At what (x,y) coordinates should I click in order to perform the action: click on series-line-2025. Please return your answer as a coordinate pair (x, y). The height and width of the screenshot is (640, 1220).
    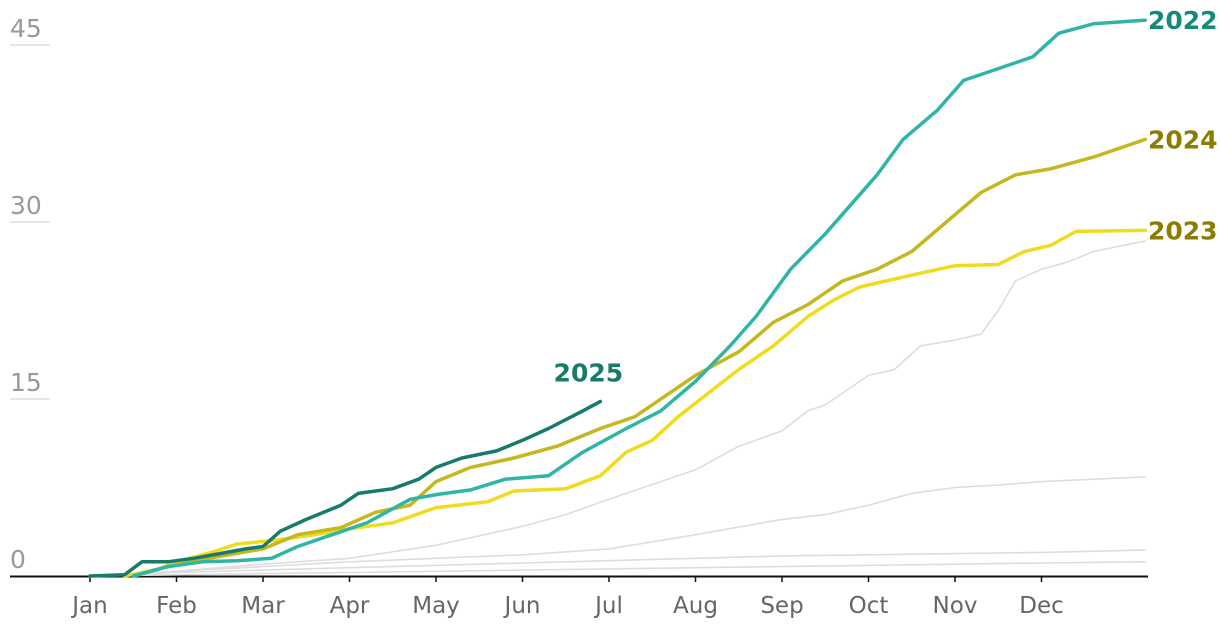
    Looking at the image, I should click on (345, 488).